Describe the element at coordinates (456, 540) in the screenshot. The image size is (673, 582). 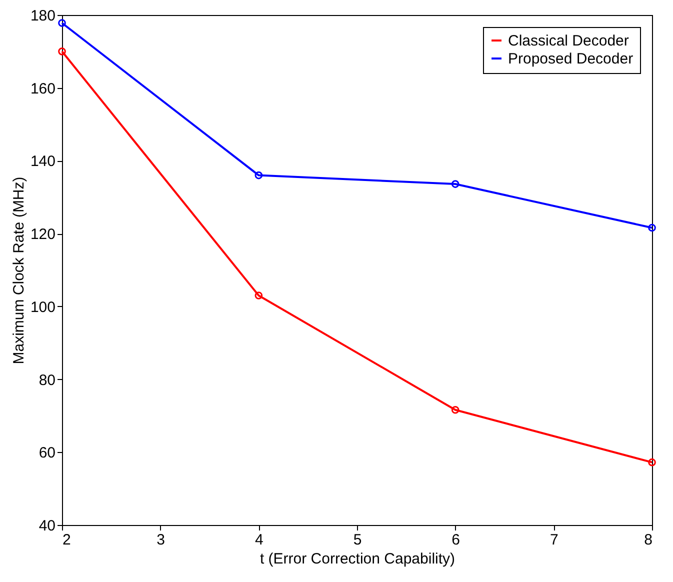
I see `x-tick-label: 6` at that location.